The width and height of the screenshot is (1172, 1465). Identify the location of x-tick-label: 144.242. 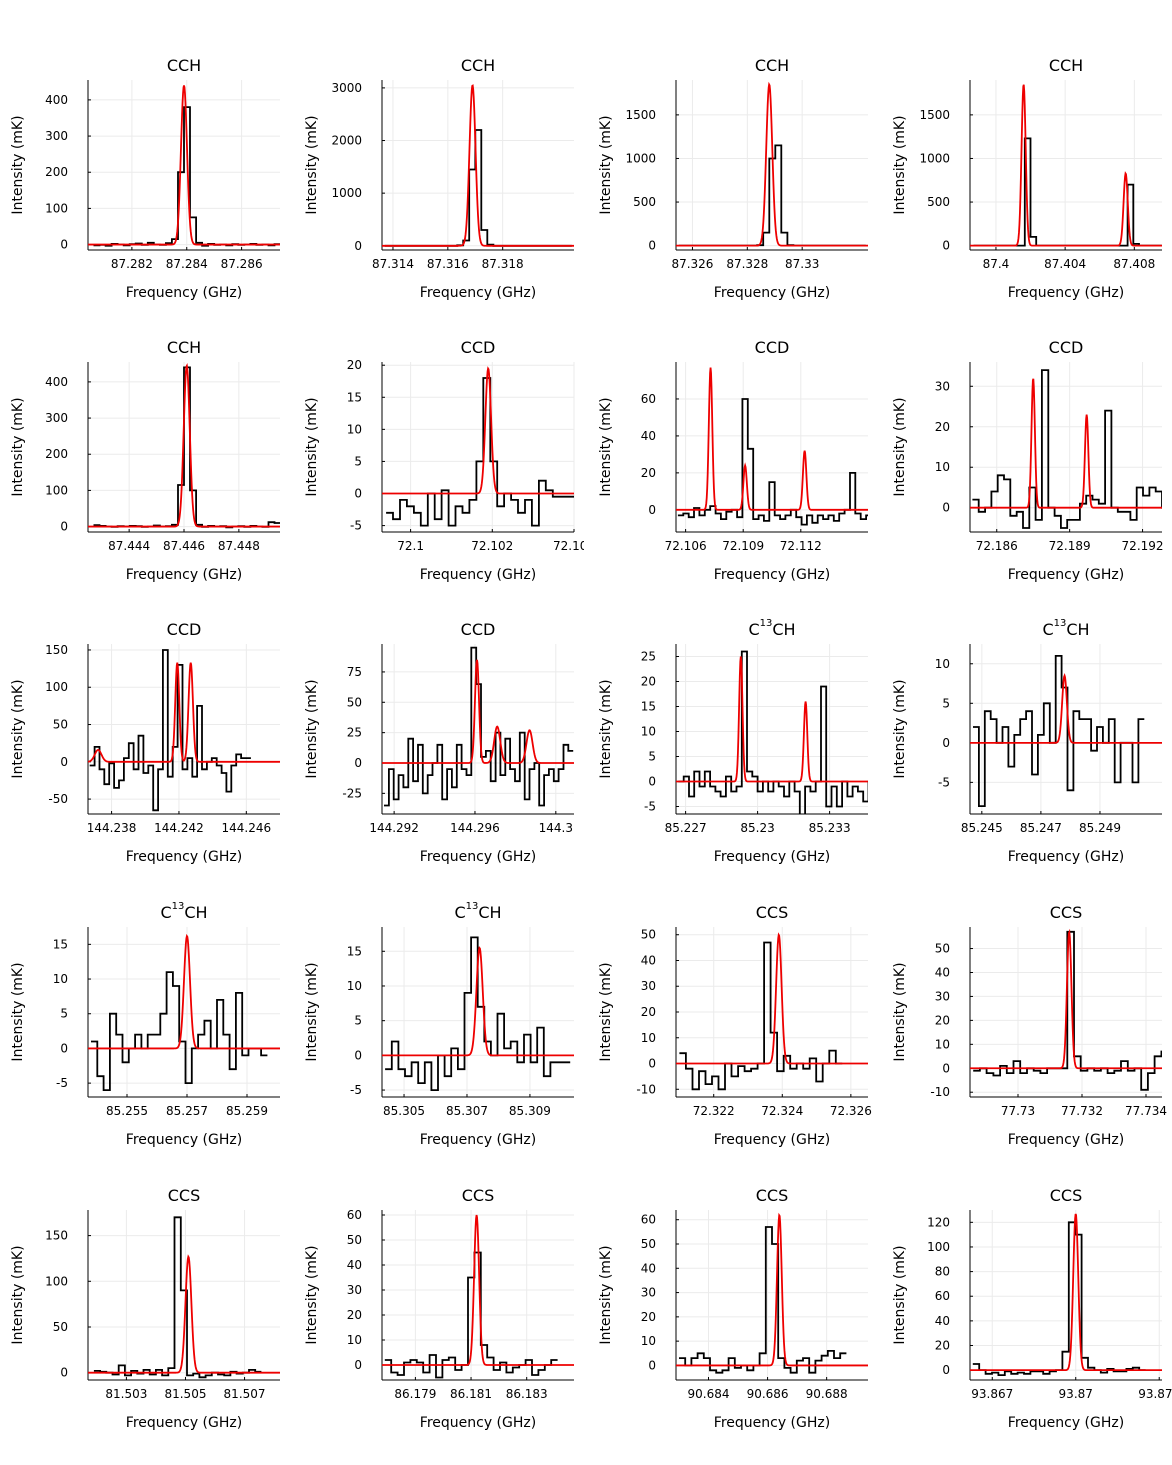
(179, 828).